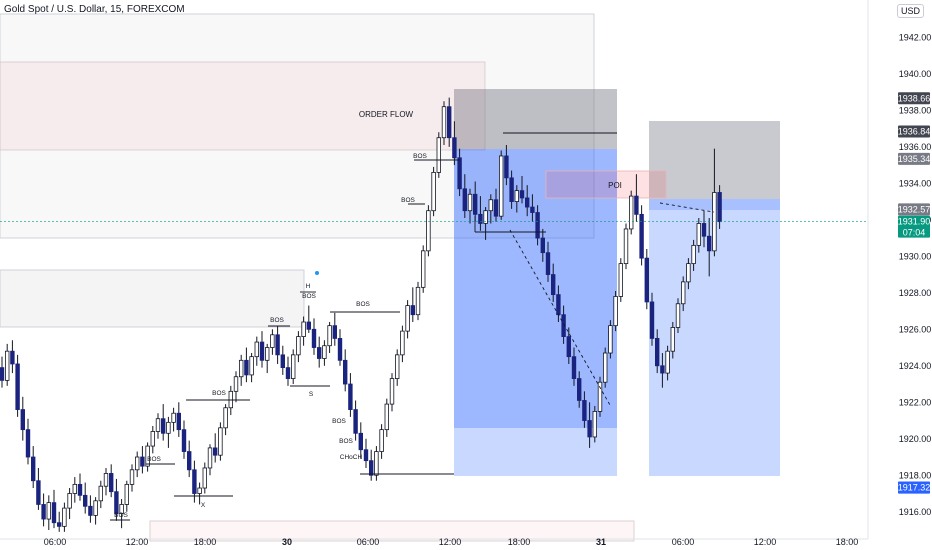 The width and height of the screenshot is (932, 550). What do you see at coordinates (915, 512) in the screenshot?
I see `price-tick-label: 1916.00` at bounding box center [915, 512].